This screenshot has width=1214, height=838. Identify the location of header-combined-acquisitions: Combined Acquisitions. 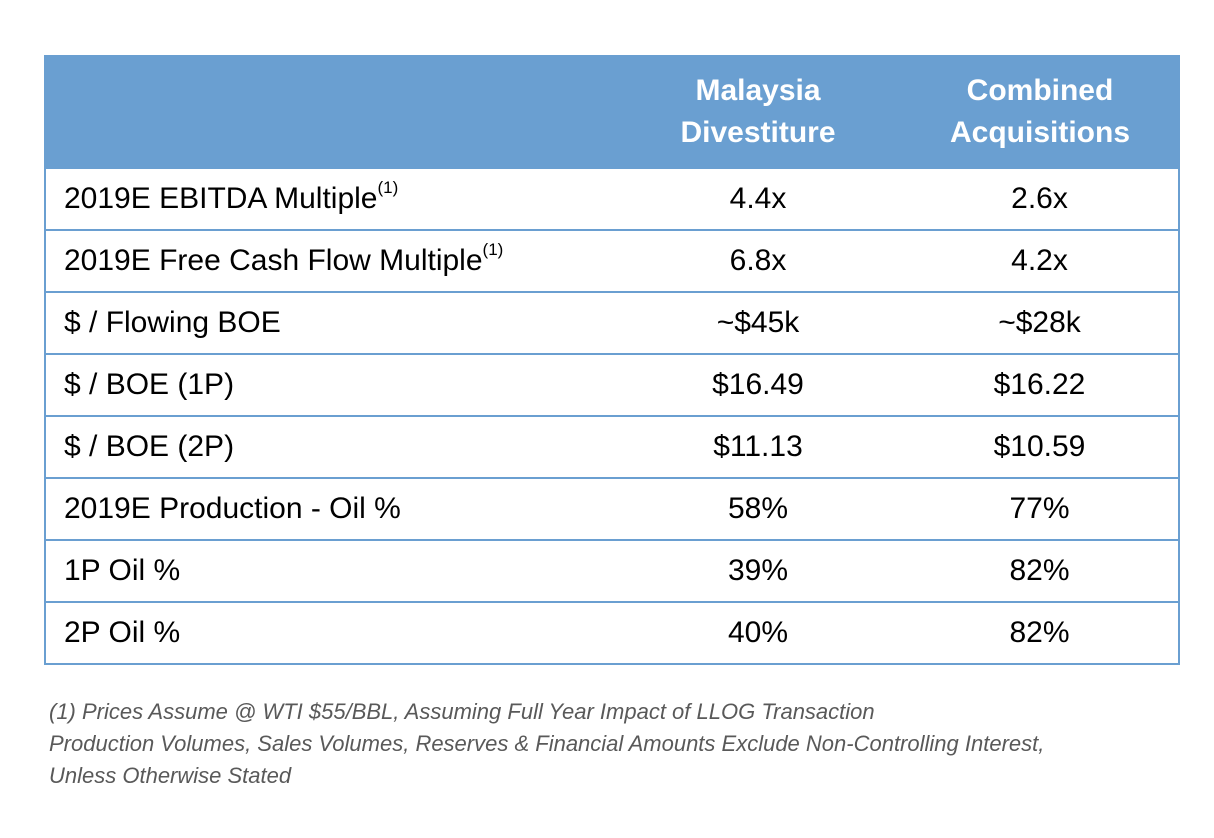
(1040, 112).